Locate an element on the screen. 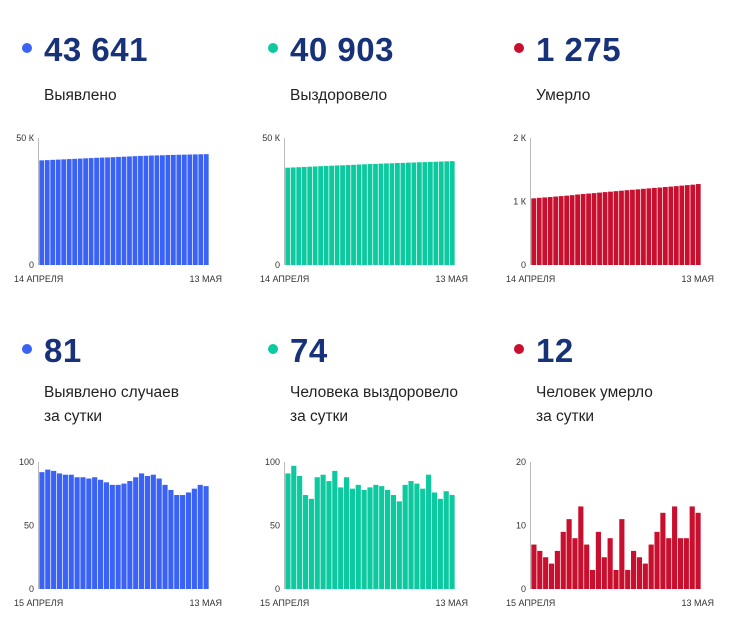 The image size is (731, 627). y-tick-label: 50 is located at coordinates (275, 526).